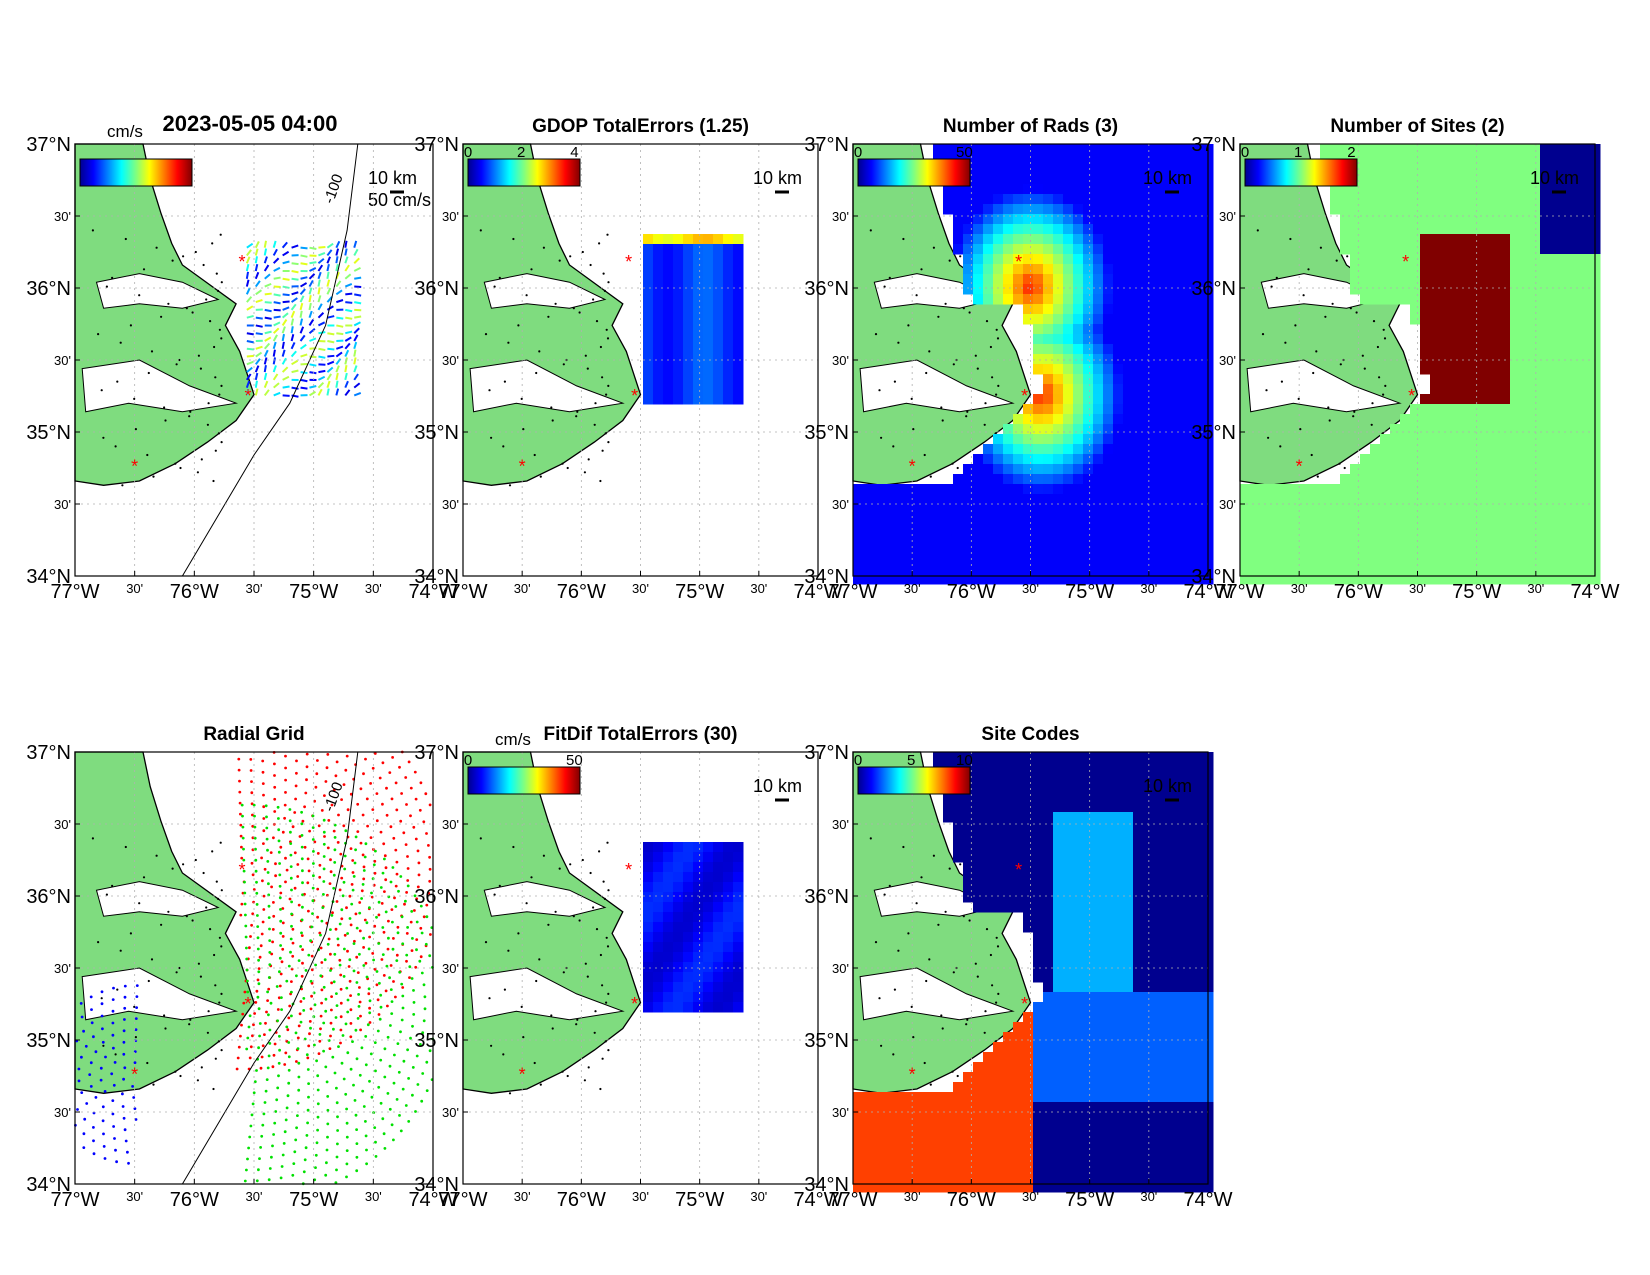 The image size is (1650, 1275). I want to click on date-title: 2023-05-05 04:00, so click(250, 123).